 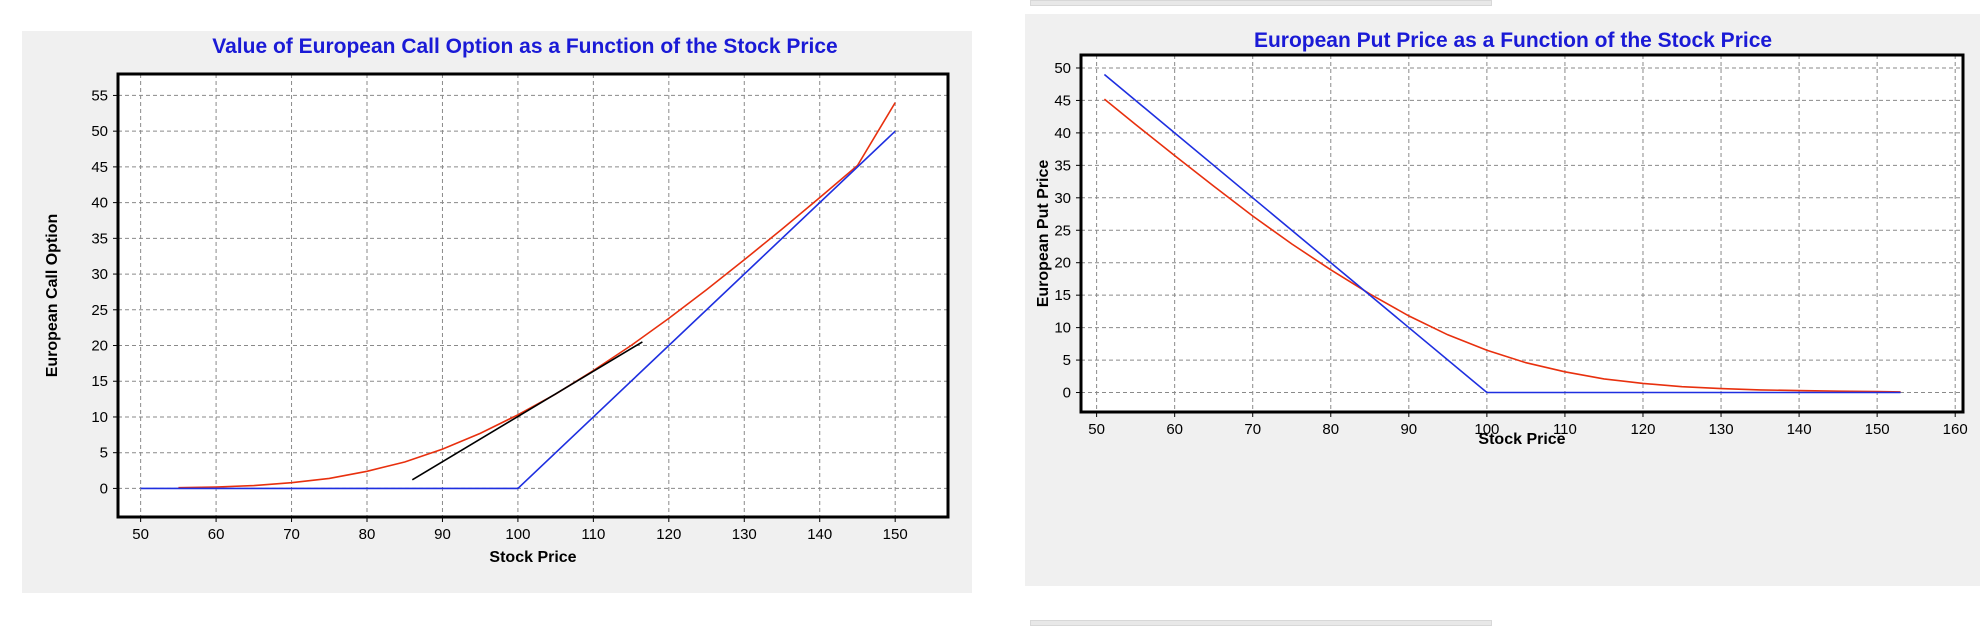 What do you see at coordinates (1955, 429) in the screenshot?
I see `x-tick-label: 160` at bounding box center [1955, 429].